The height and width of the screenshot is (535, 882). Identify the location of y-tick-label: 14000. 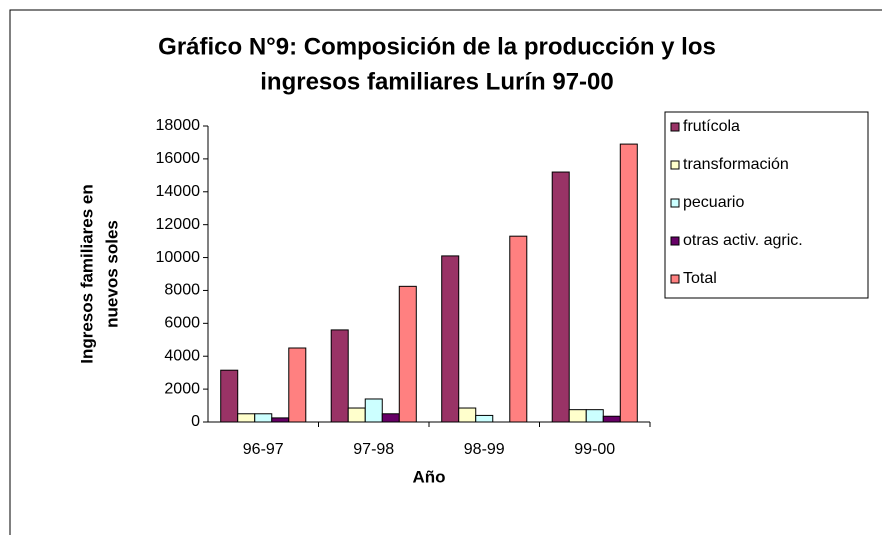
(178, 191).